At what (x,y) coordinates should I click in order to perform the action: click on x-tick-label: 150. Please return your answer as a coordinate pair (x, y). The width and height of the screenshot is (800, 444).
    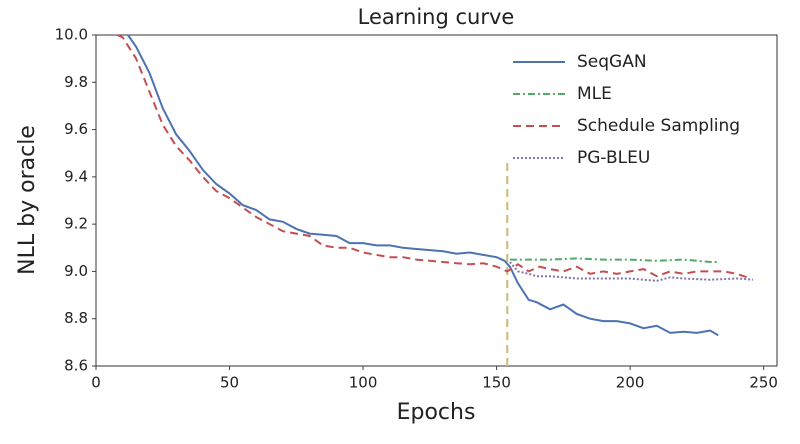
    Looking at the image, I should click on (496, 383).